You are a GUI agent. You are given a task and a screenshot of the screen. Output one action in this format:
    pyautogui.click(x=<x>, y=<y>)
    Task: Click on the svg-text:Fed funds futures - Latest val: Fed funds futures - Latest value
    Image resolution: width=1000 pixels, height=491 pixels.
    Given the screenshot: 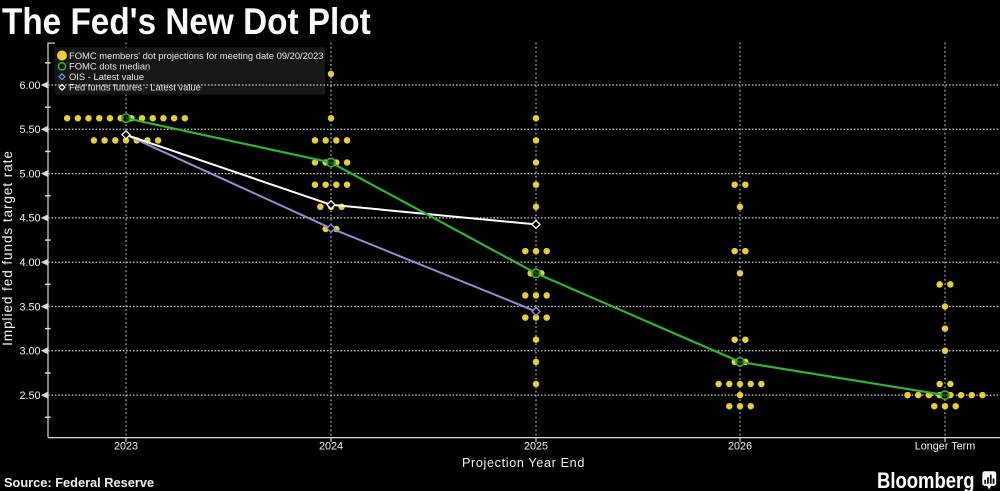 What is the action you would take?
    pyautogui.click(x=135, y=87)
    